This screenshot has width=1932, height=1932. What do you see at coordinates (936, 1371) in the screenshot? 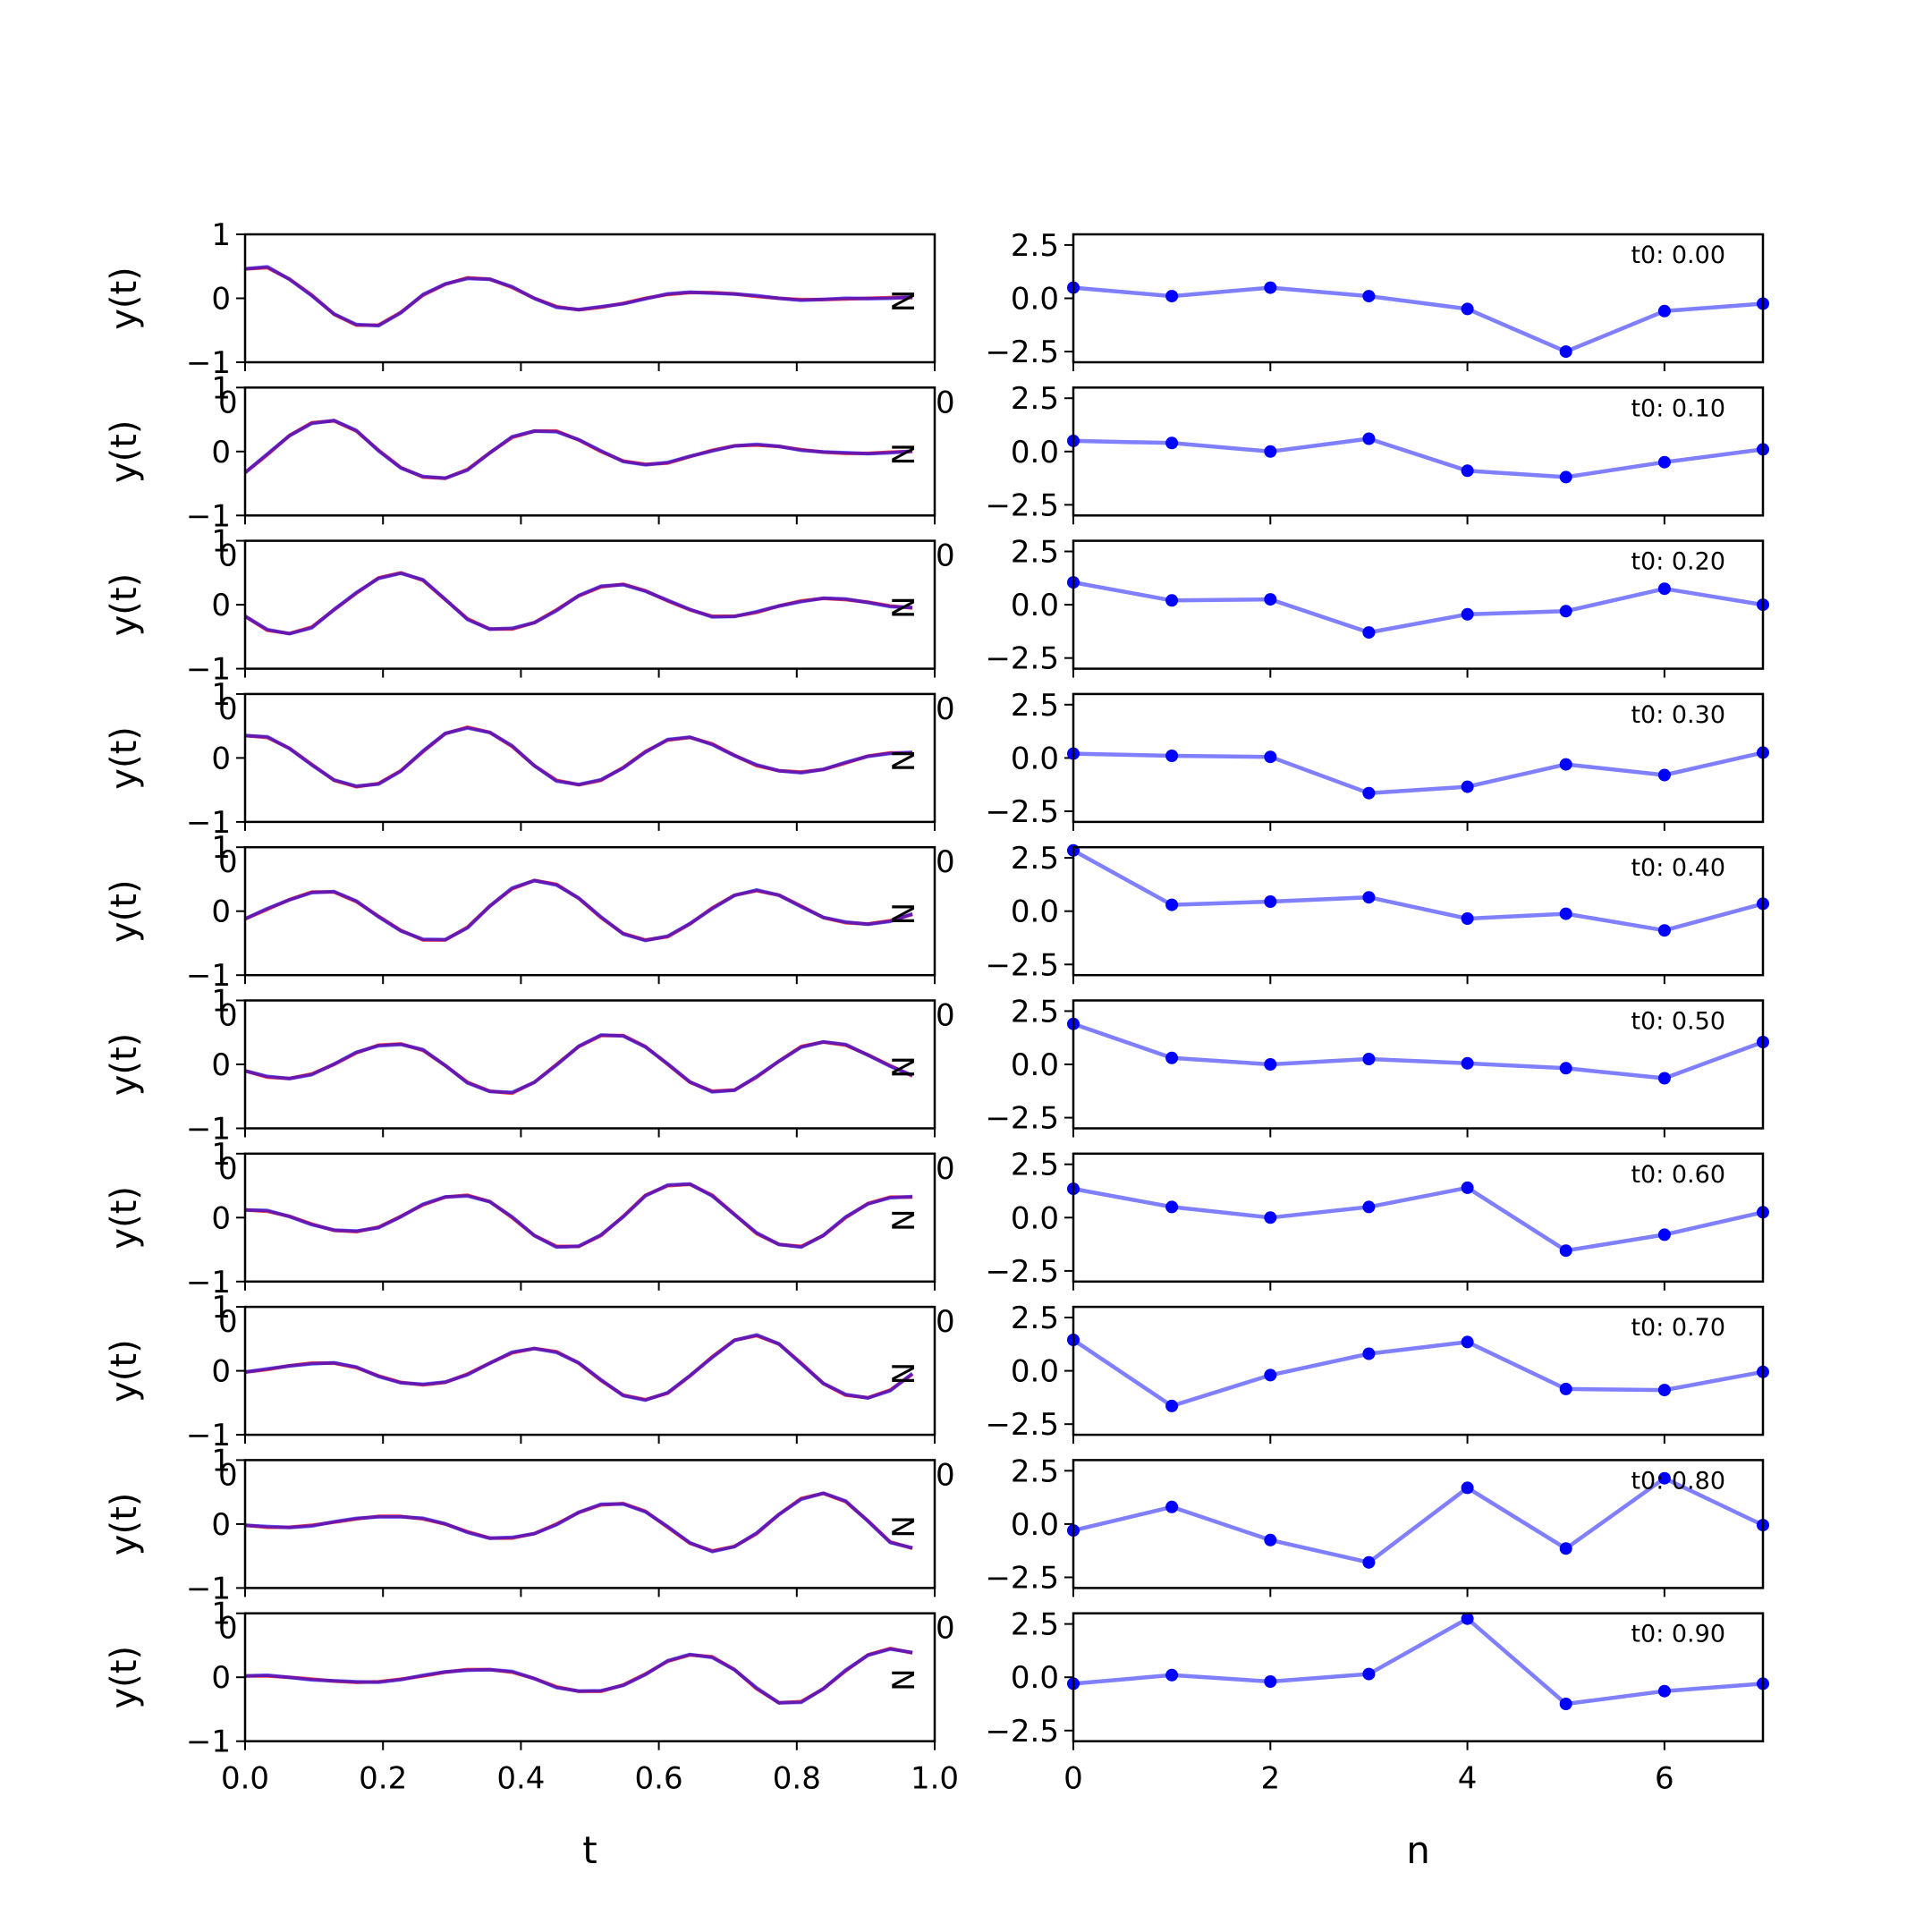
I see `subplot-row: 10−10 0y(t) N2.50.0−2.5t0: 0.70` at bounding box center [936, 1371].